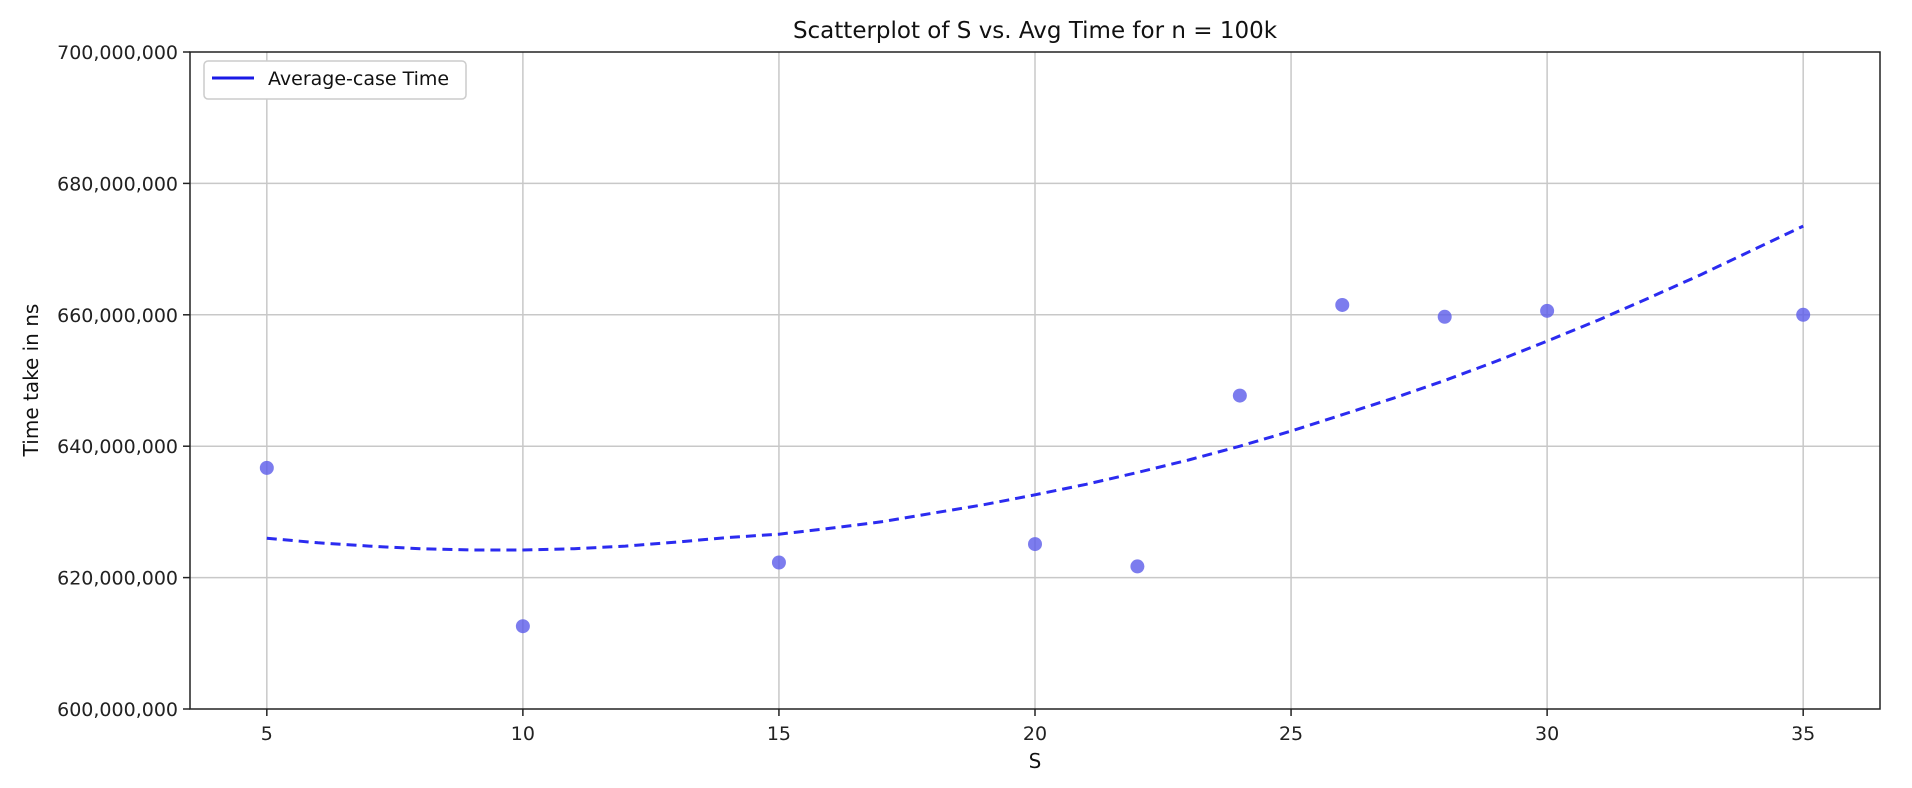  What do you see at coordinates (267, 734) in the screenshot?
I see `x-tick-label: 5` at bounding box center [267, 734].